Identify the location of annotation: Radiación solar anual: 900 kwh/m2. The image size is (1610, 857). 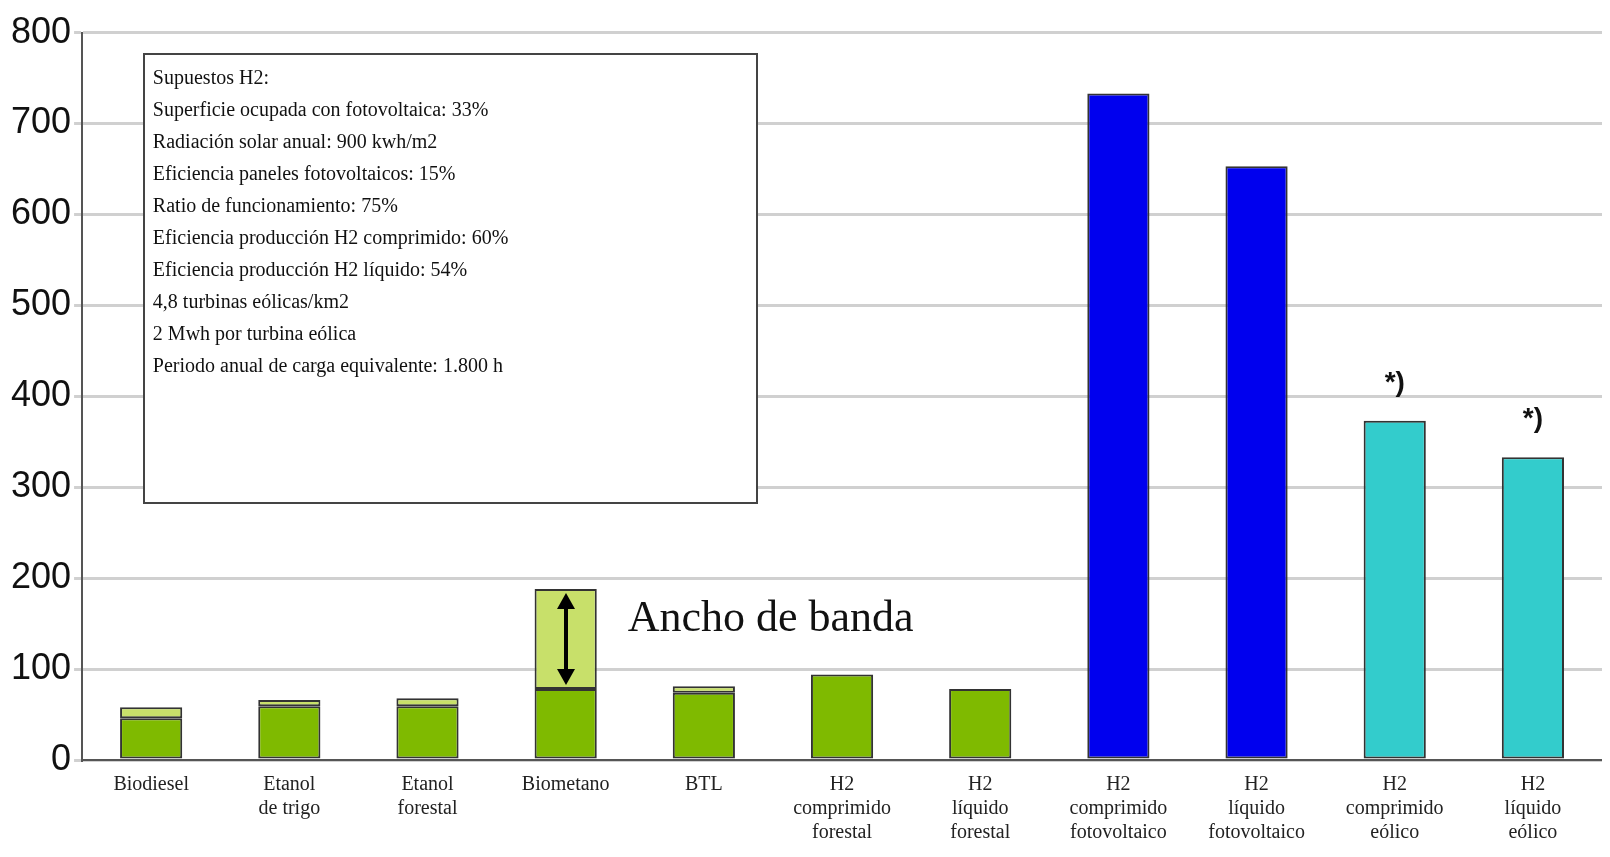
(295, 141).